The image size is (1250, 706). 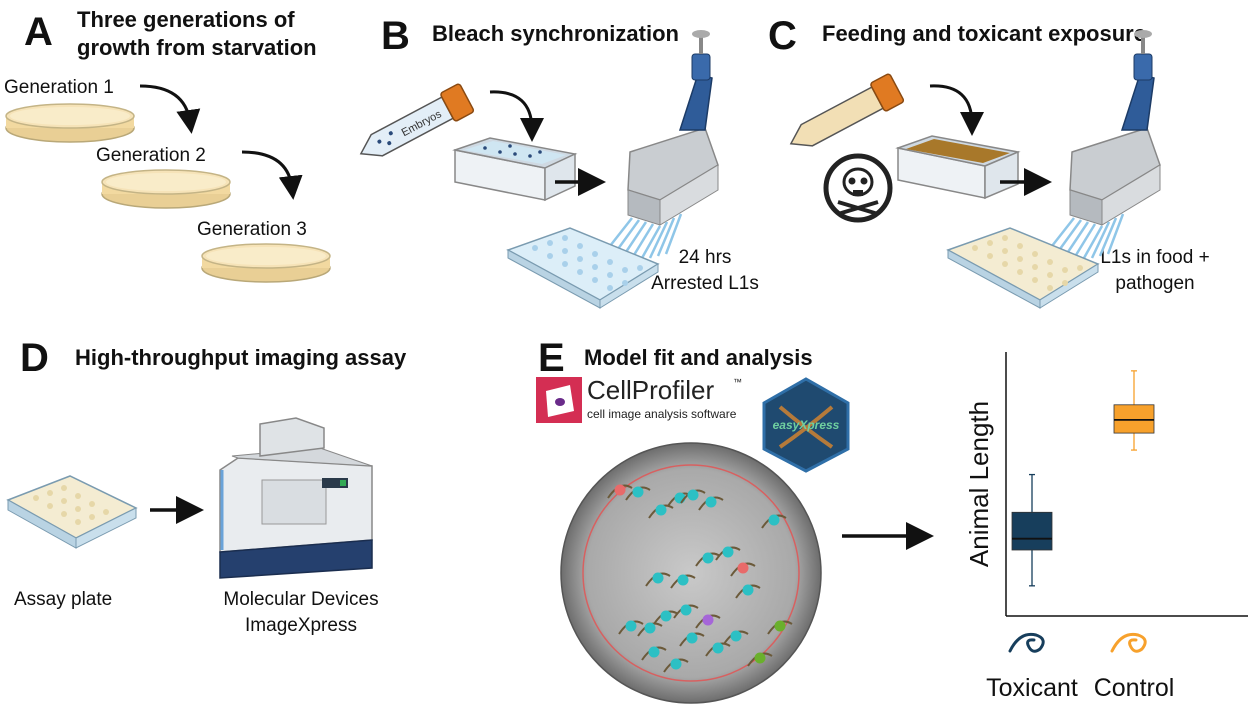 I want to click on device-label-line2: ImageXpress, so click(x=301, y=625).